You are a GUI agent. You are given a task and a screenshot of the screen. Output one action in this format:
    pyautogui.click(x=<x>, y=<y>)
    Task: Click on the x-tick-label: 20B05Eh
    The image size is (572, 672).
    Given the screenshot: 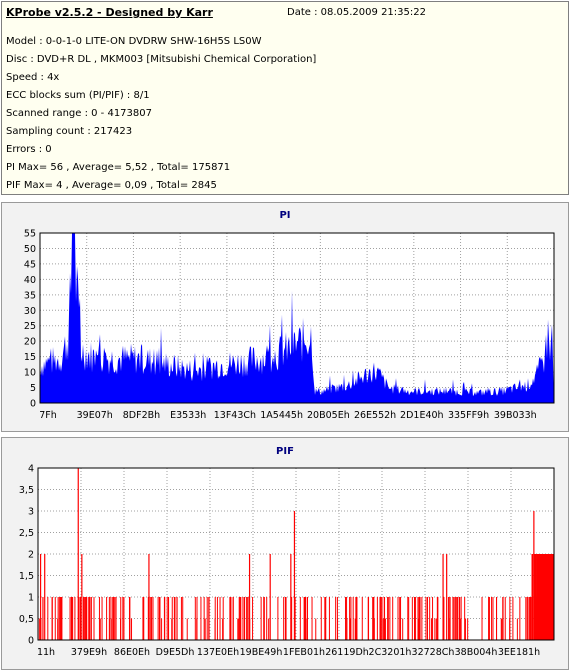 What is the action you would take?
    pyautogui.click(x=328, y=415)
    